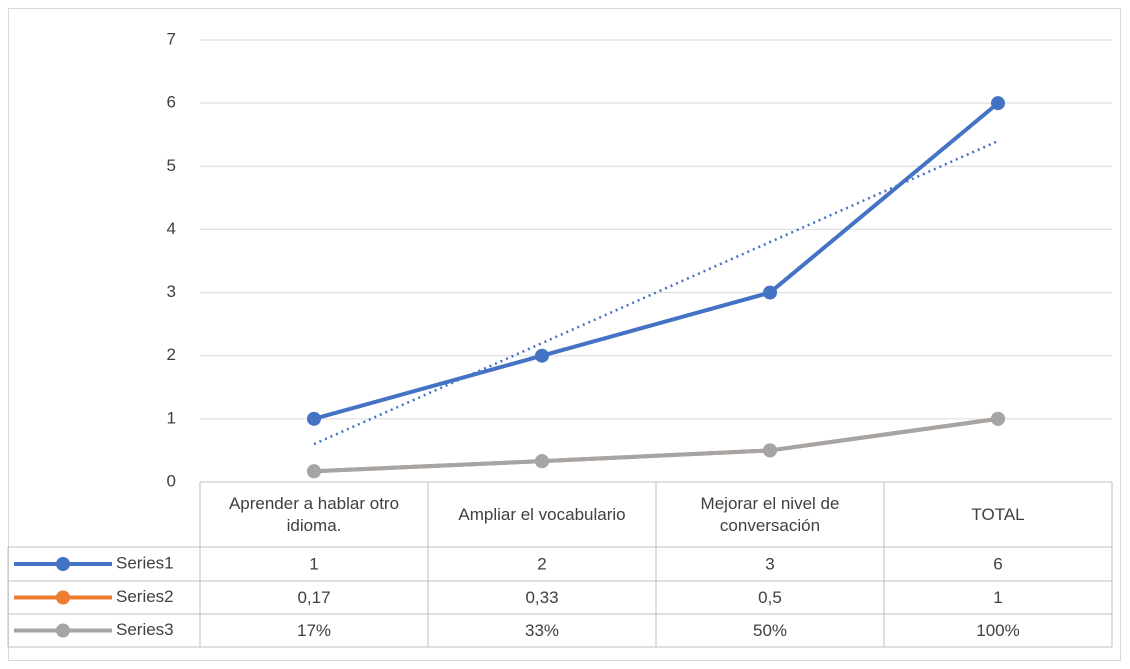 Image resolution: width=1130 pixels, height=669 pixels. Describe the element at coordinates (997, 563) in the screenshot. I see `table-value: 6` at that location.